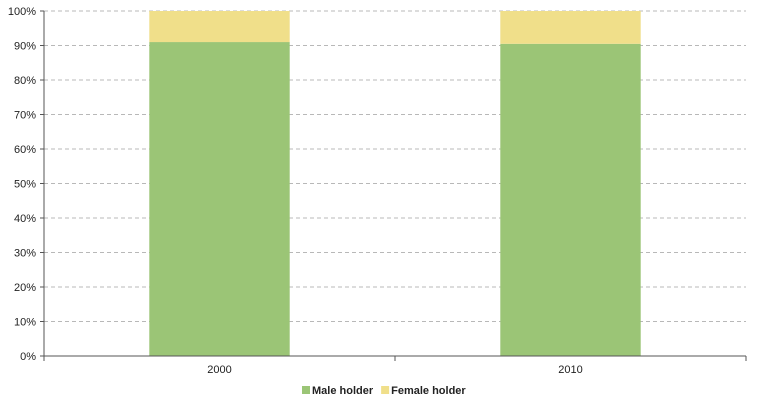  I want to click on y-tick-label: 90%, so click(25, 47).